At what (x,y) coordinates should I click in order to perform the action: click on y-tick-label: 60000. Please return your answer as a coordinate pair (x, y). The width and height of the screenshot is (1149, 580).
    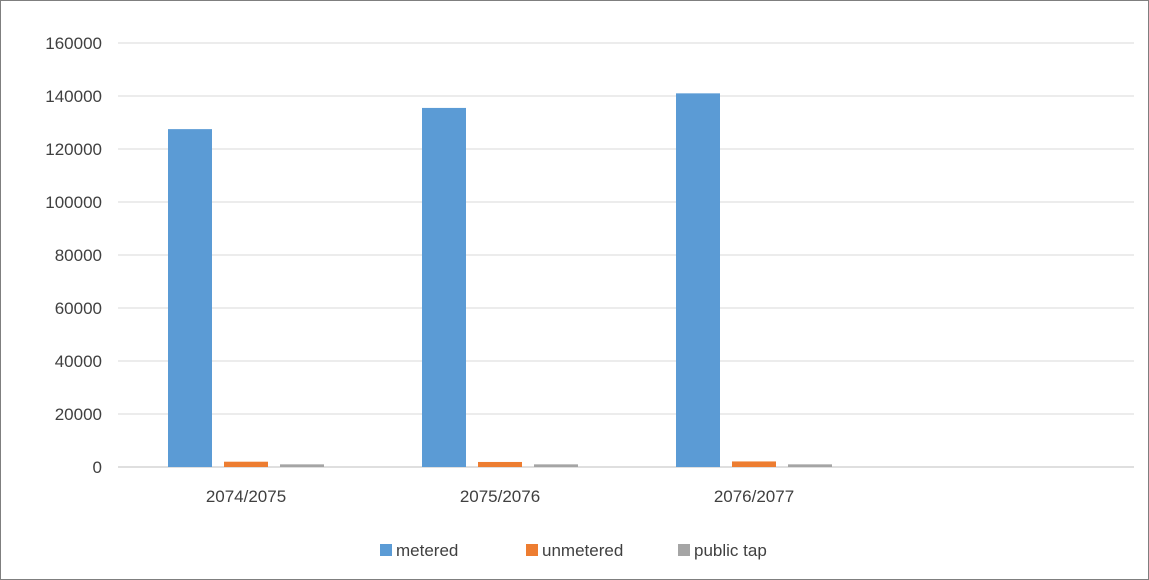
    Looking at the image, I should click on (78, 308).